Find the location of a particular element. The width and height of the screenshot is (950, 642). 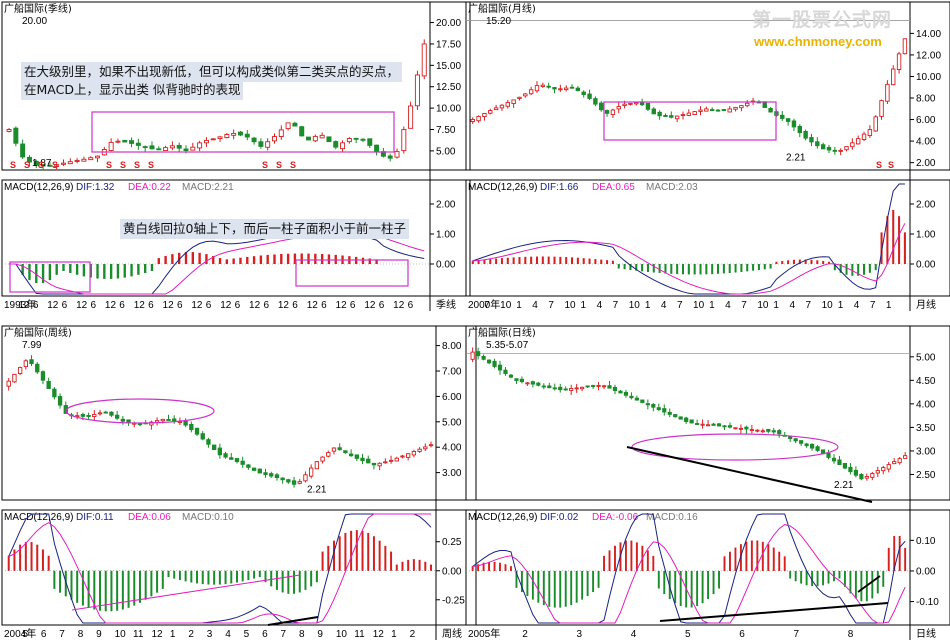

price-pane-title: 广船国际(日线) is located at coordinates (502, 332).